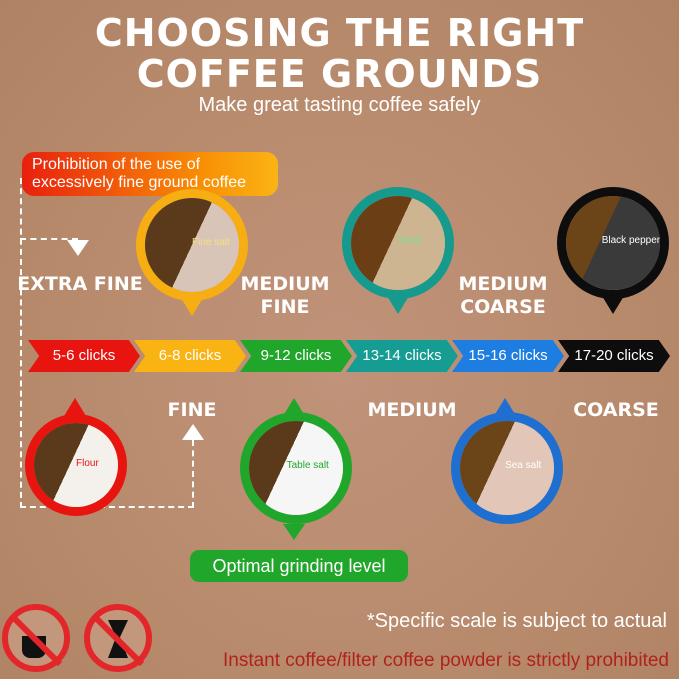 The height and width of the screenshot is (679, 679). Describe the element at coordinates (339, 33) in the screenshot. I see `title-line-1: CHOOSING THE RIGHT` at that location.